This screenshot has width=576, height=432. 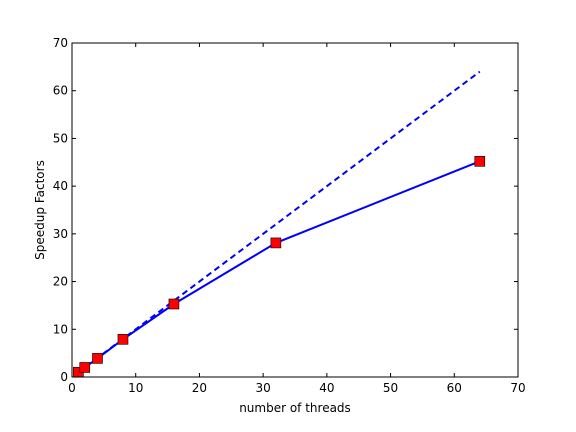 I want to click on x-tick-label: 60, so click(x=454, y=388).